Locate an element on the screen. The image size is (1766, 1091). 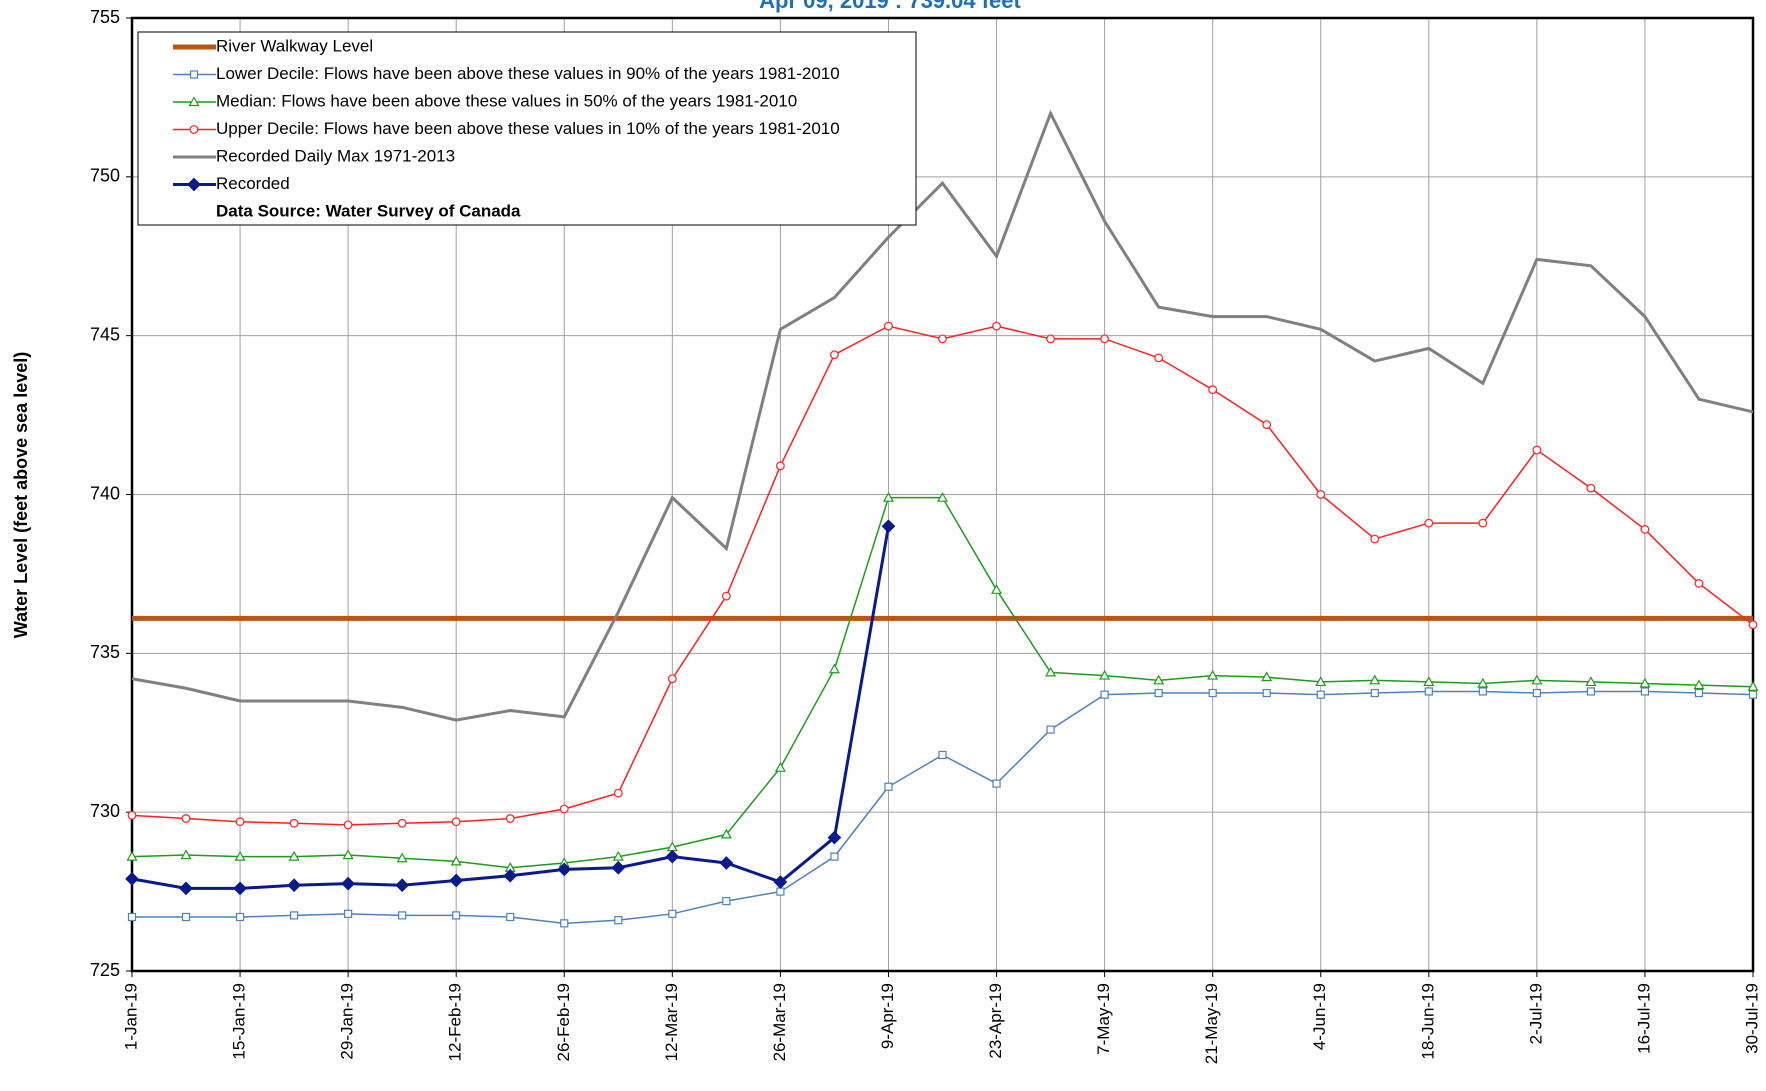
y-tick-label: 745 is located at coordinates (105, 334).